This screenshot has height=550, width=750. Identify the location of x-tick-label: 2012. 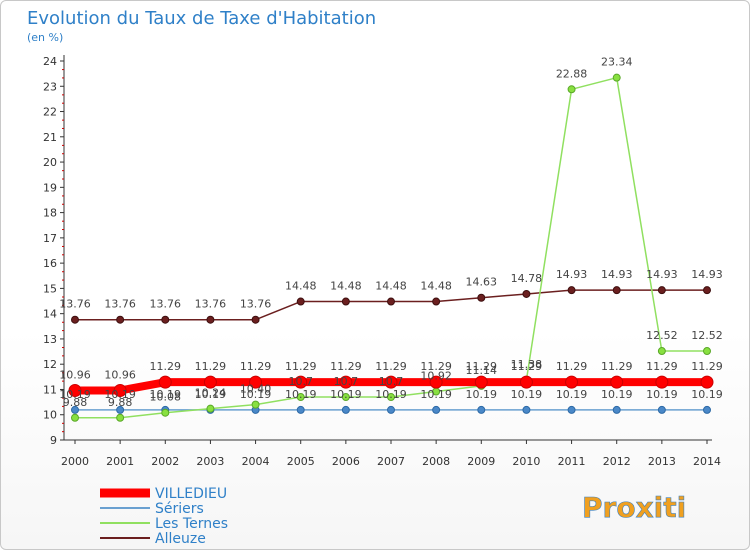
(617, 461).